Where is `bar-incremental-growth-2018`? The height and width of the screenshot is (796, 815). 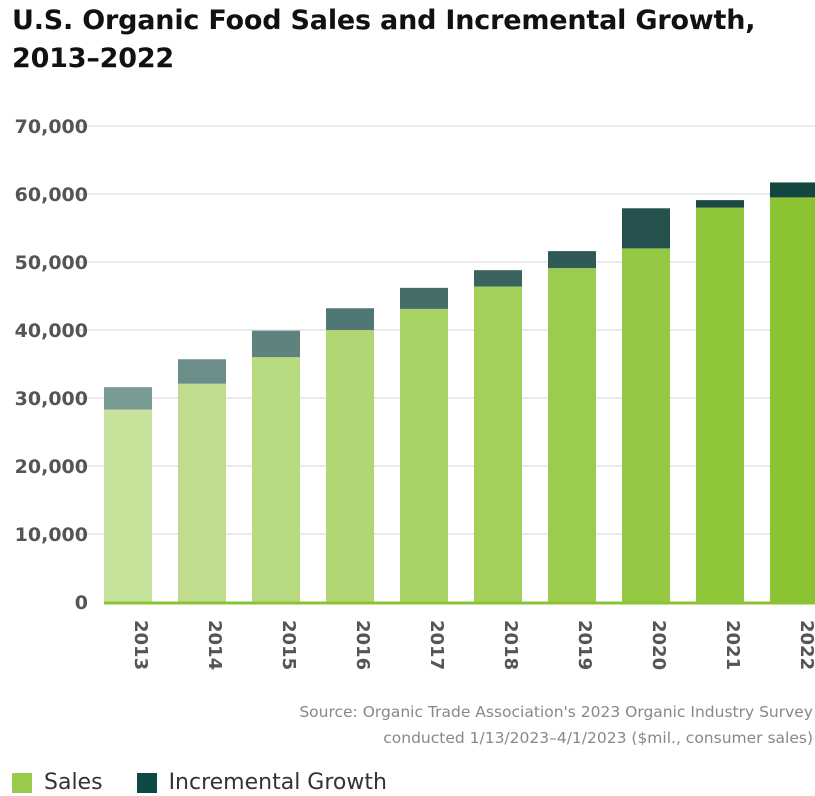
bar-incremental-growth-2018 is located at coordinates (498, 278).